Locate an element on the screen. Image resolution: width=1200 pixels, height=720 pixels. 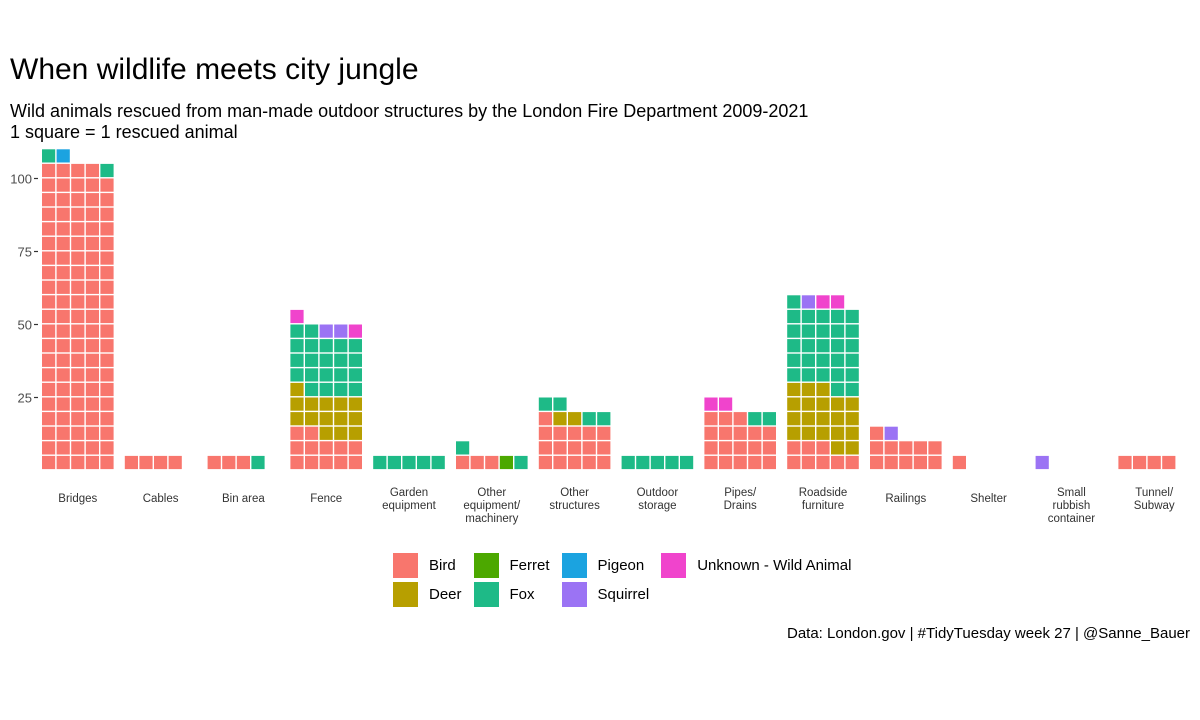
x-tick-label: machinery is located at coordinates (491, 519).